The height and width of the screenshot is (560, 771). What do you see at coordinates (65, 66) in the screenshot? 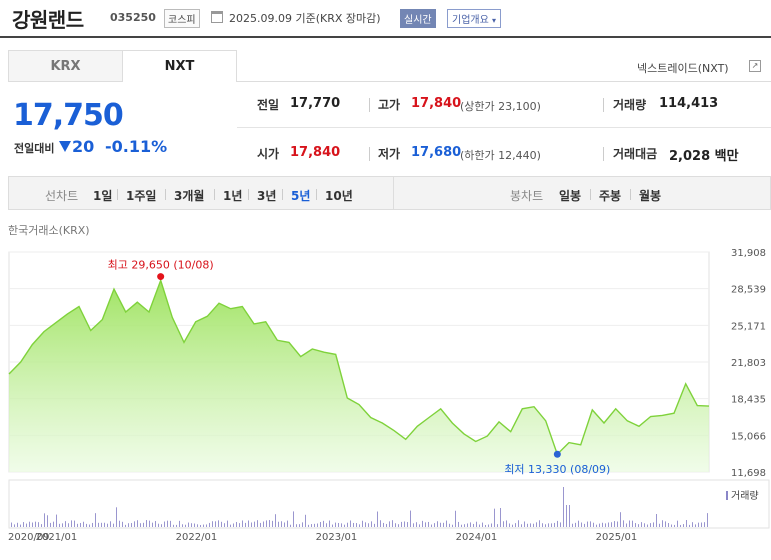
I see `tab-krx: KRX` at bounding box center [65, 66].